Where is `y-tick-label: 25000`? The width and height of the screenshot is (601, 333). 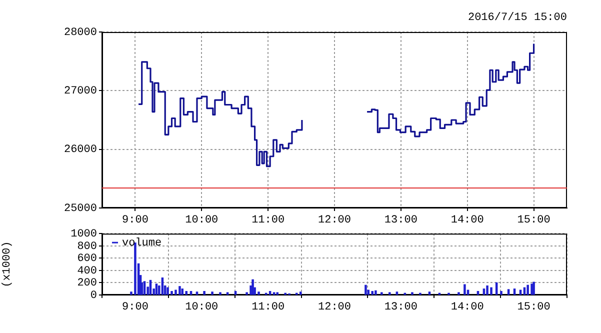 y-tick-label: 25000 is located at coordinates (80, 208).